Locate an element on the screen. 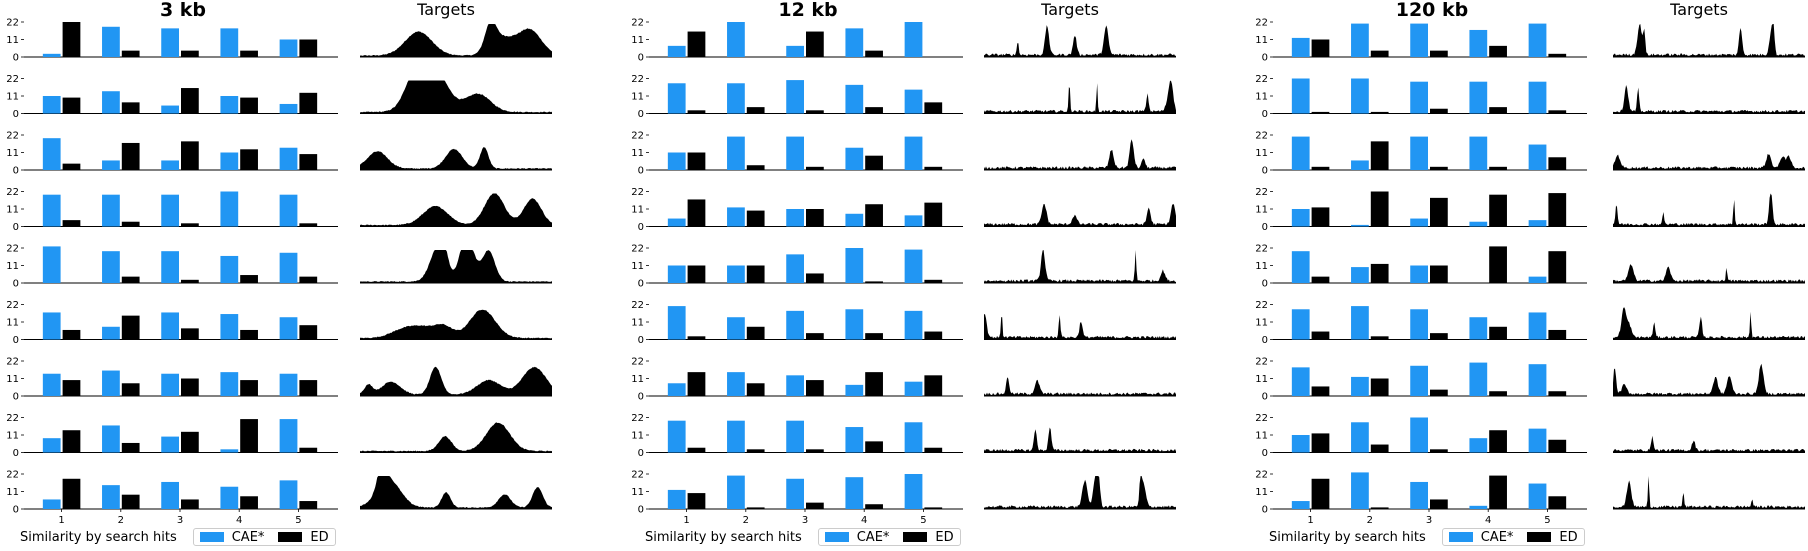 The height and width of the screenshot is (551, 1808). legend-item-cae: CAE* is located at coordinates (856, 537).